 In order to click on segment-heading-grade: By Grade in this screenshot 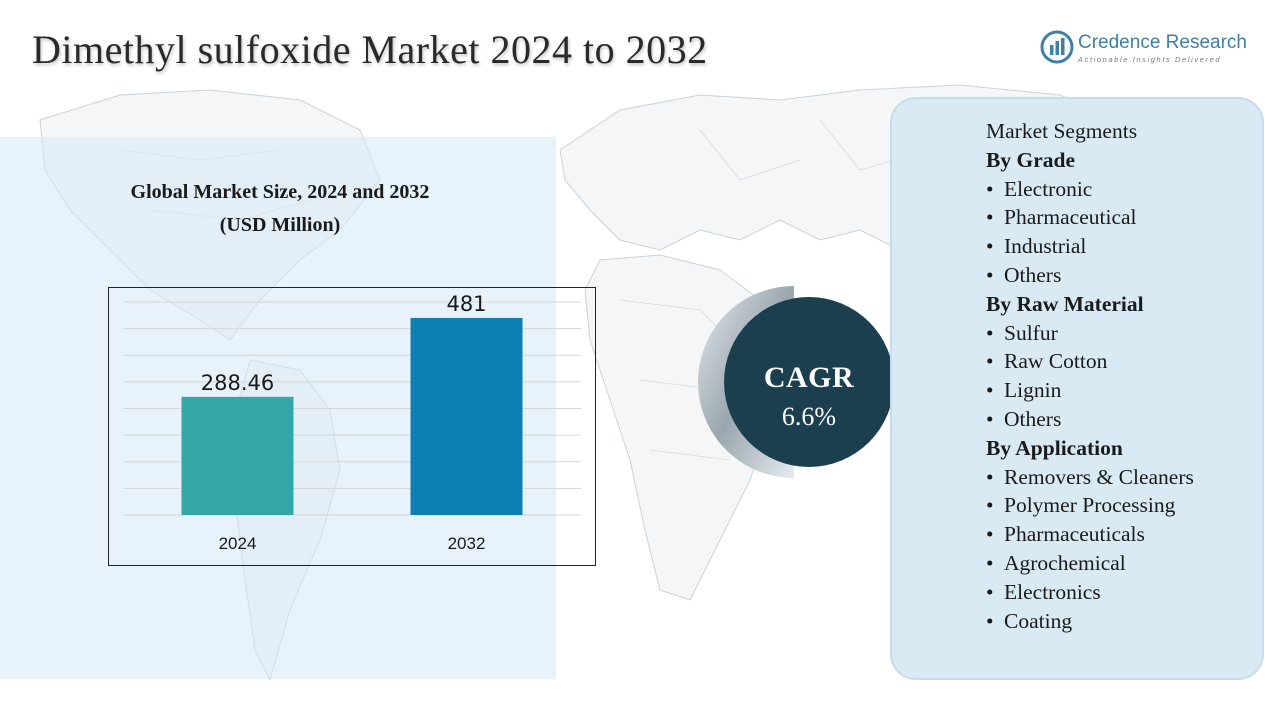, I will do `click(1030, 159)`.